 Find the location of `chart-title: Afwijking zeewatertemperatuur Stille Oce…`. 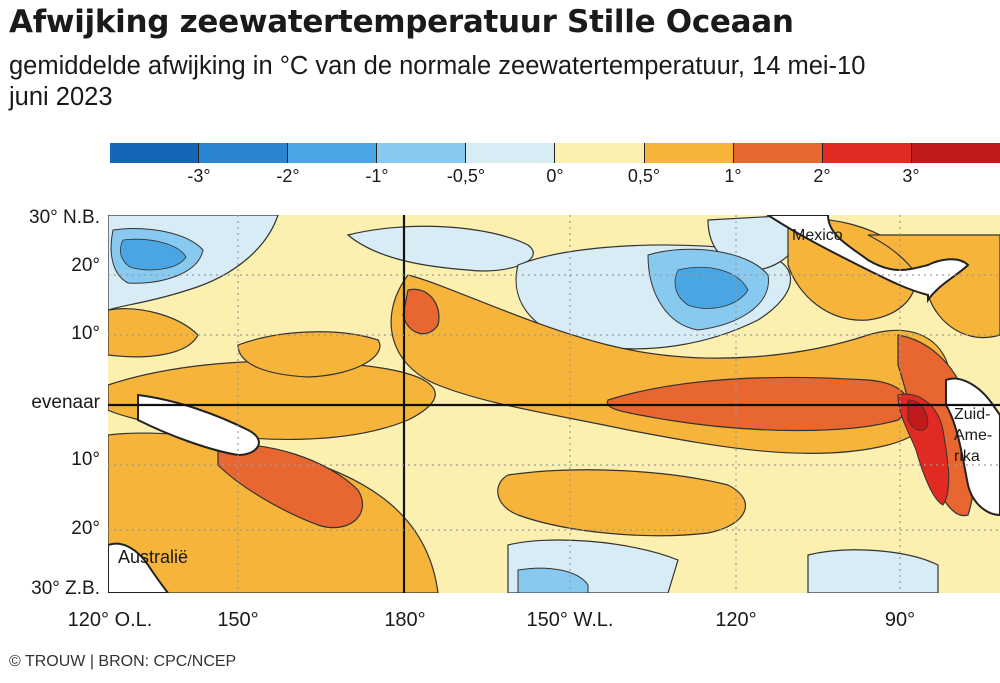

chart-title: Afwijking zeewatertemperatuur Stille Oce… is located at coordinates (401, 22).